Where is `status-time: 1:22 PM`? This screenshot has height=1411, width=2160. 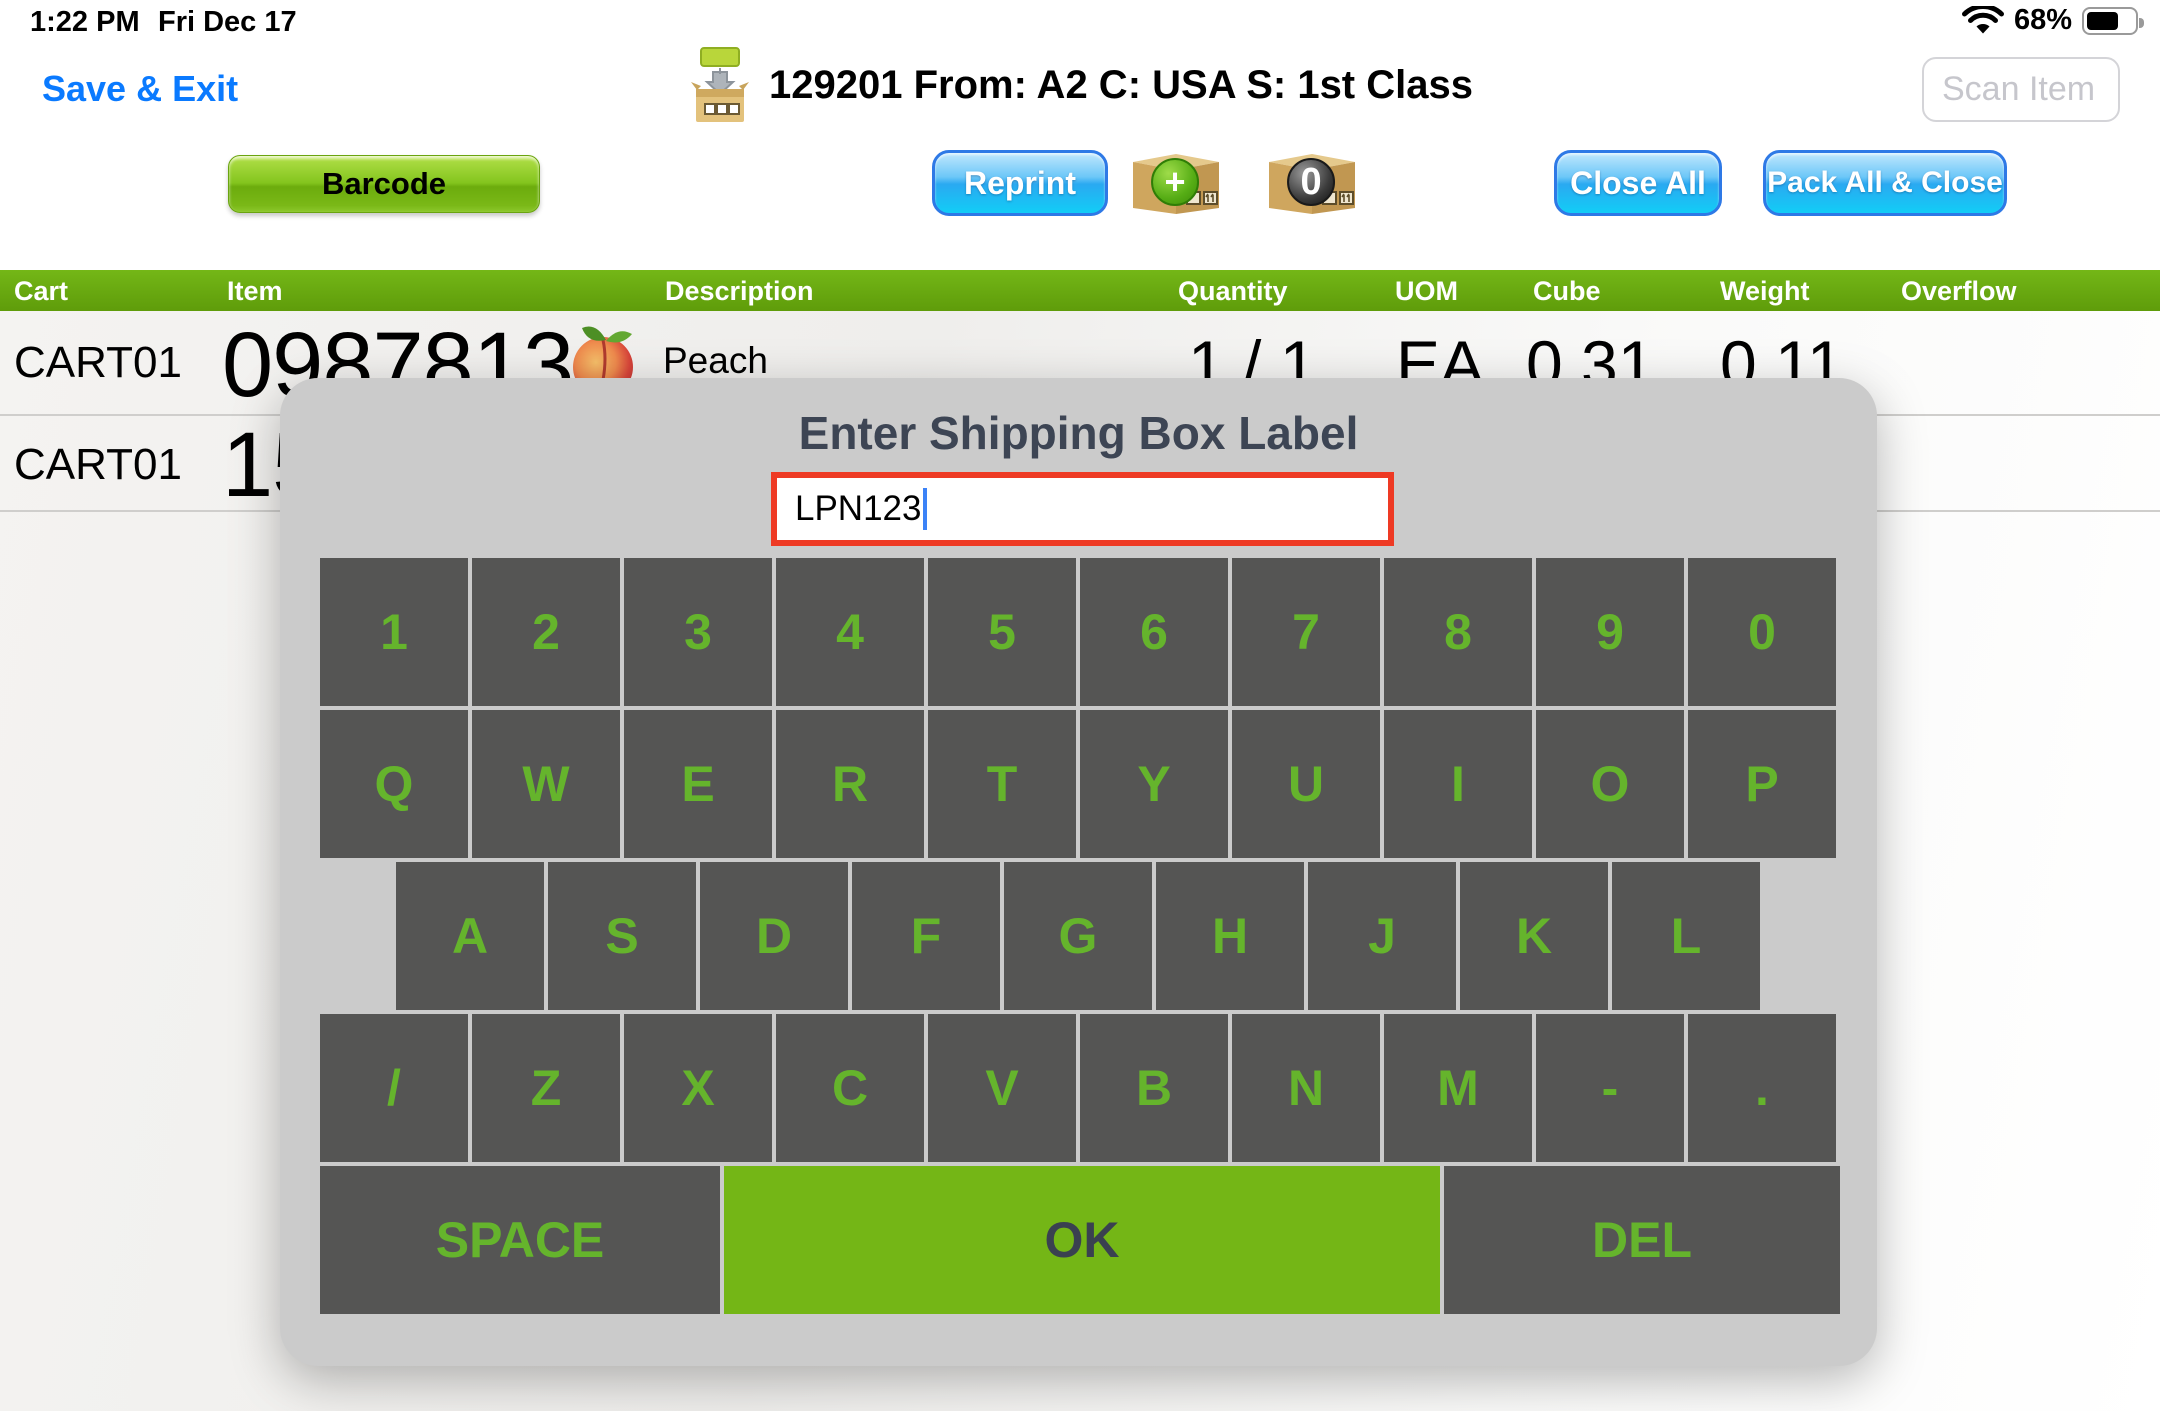 status-time: 1:22 PM is located at coordinates (85, 22).